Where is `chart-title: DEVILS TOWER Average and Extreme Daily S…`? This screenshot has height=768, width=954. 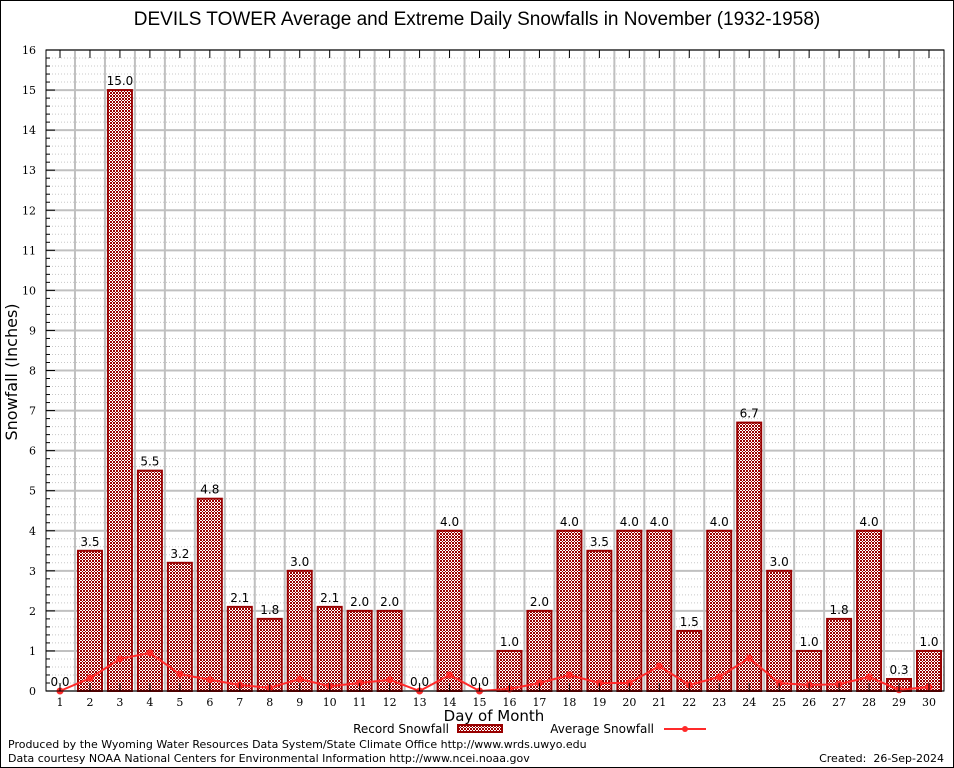
chart-title: DEVILS TOWER Average and Extreme Daily S… is located at coordinates (477, 19).